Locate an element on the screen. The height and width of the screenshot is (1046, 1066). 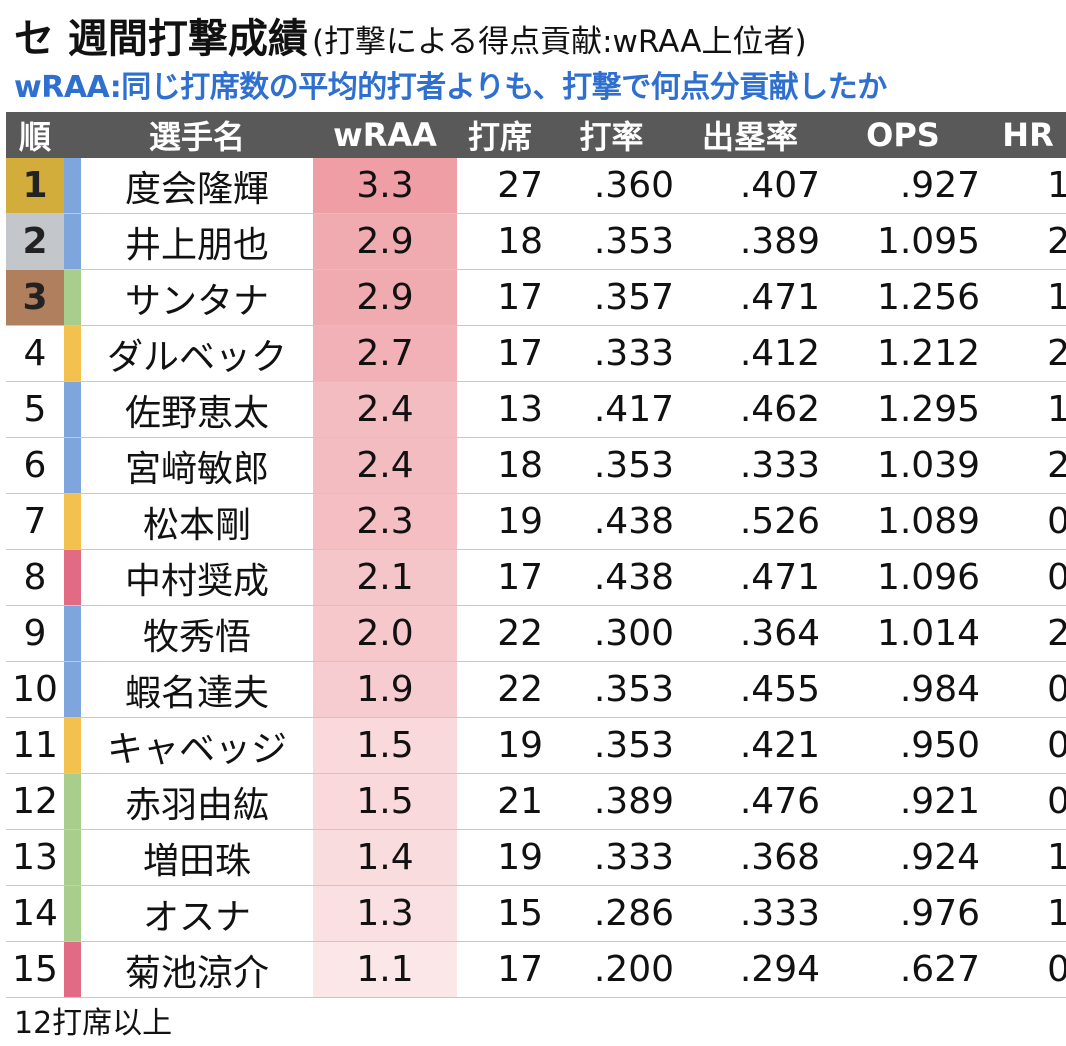
avg-value: .417 is located at coordinates (614, 409).